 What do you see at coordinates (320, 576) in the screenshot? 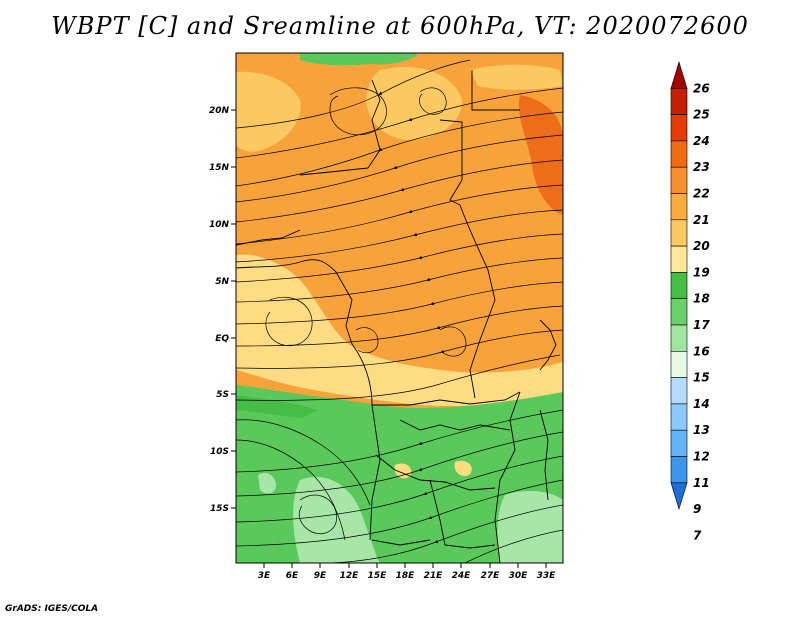
I see `lon-label: 9E` at bounding box center [320, 576].